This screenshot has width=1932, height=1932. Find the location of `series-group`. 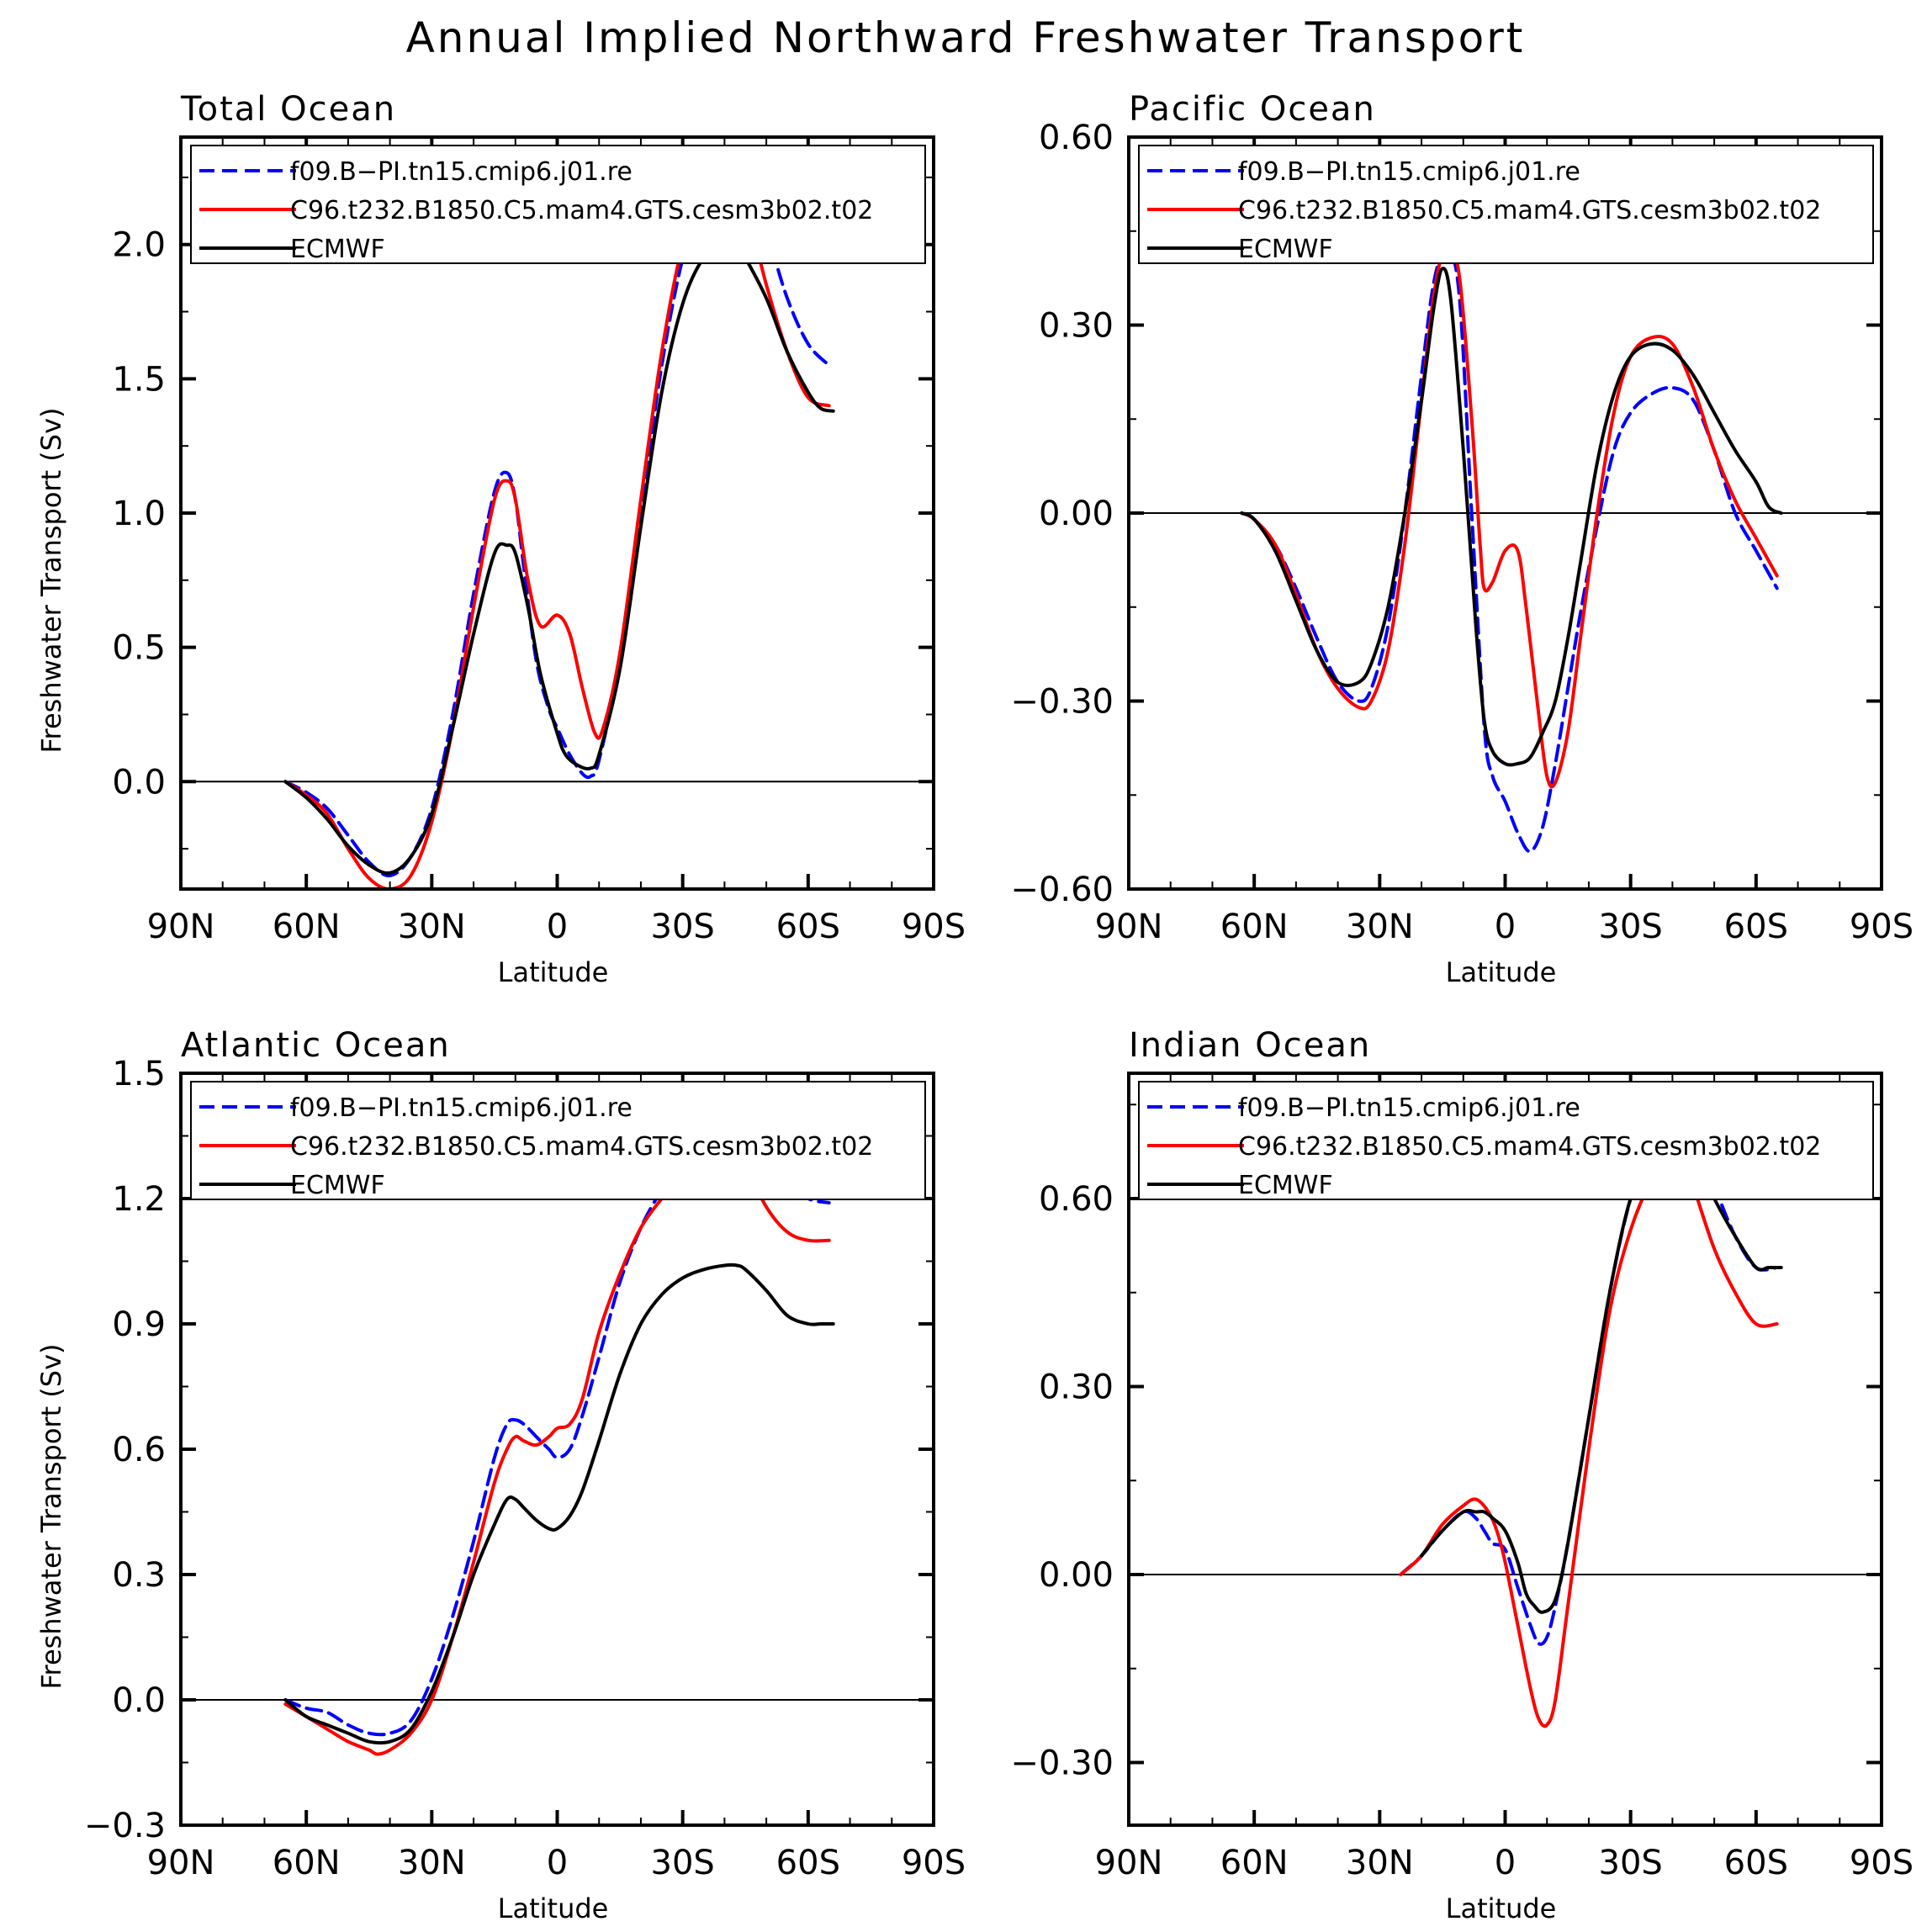

series-group is located at coordinates (1511, 547).